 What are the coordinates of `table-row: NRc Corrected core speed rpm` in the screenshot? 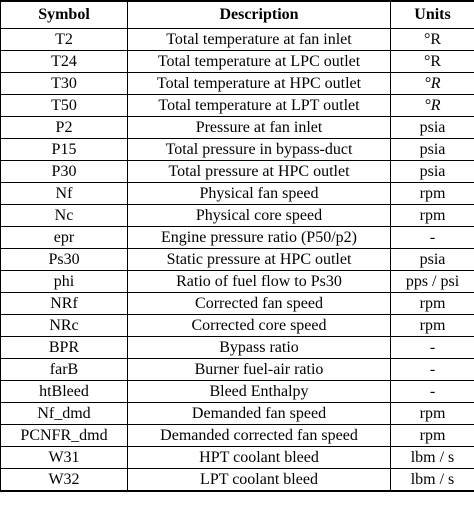 It's located at (237, 325).